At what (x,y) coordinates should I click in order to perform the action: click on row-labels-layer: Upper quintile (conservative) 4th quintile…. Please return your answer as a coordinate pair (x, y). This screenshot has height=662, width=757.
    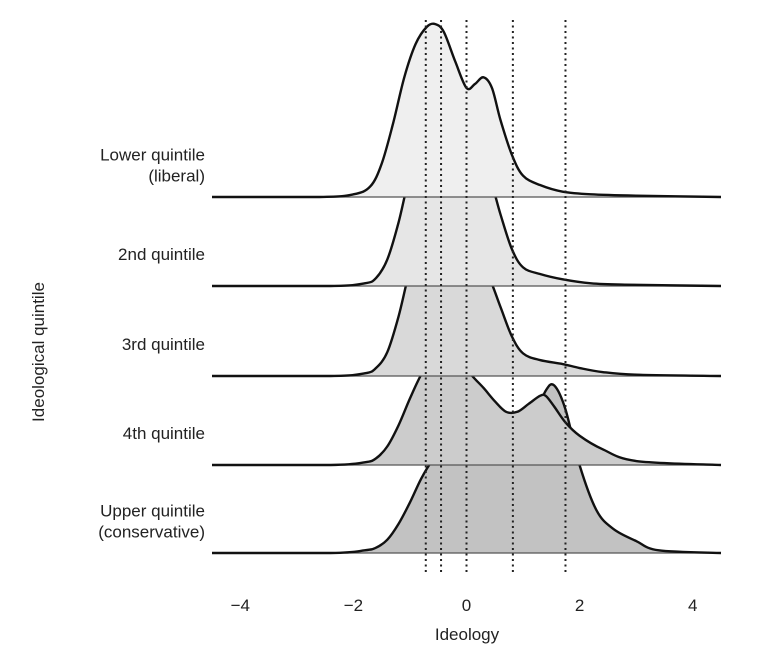
    Looking at the image, I should click on (151, 344).